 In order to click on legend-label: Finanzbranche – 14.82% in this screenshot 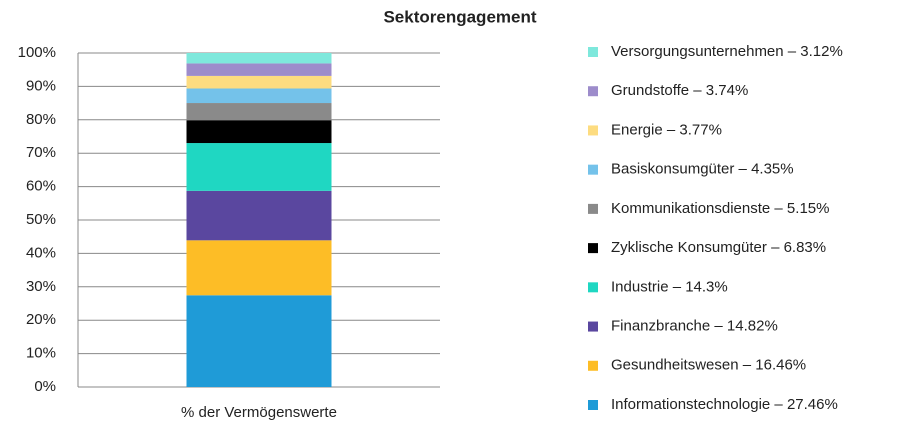, I will do `click(694, 326)`.